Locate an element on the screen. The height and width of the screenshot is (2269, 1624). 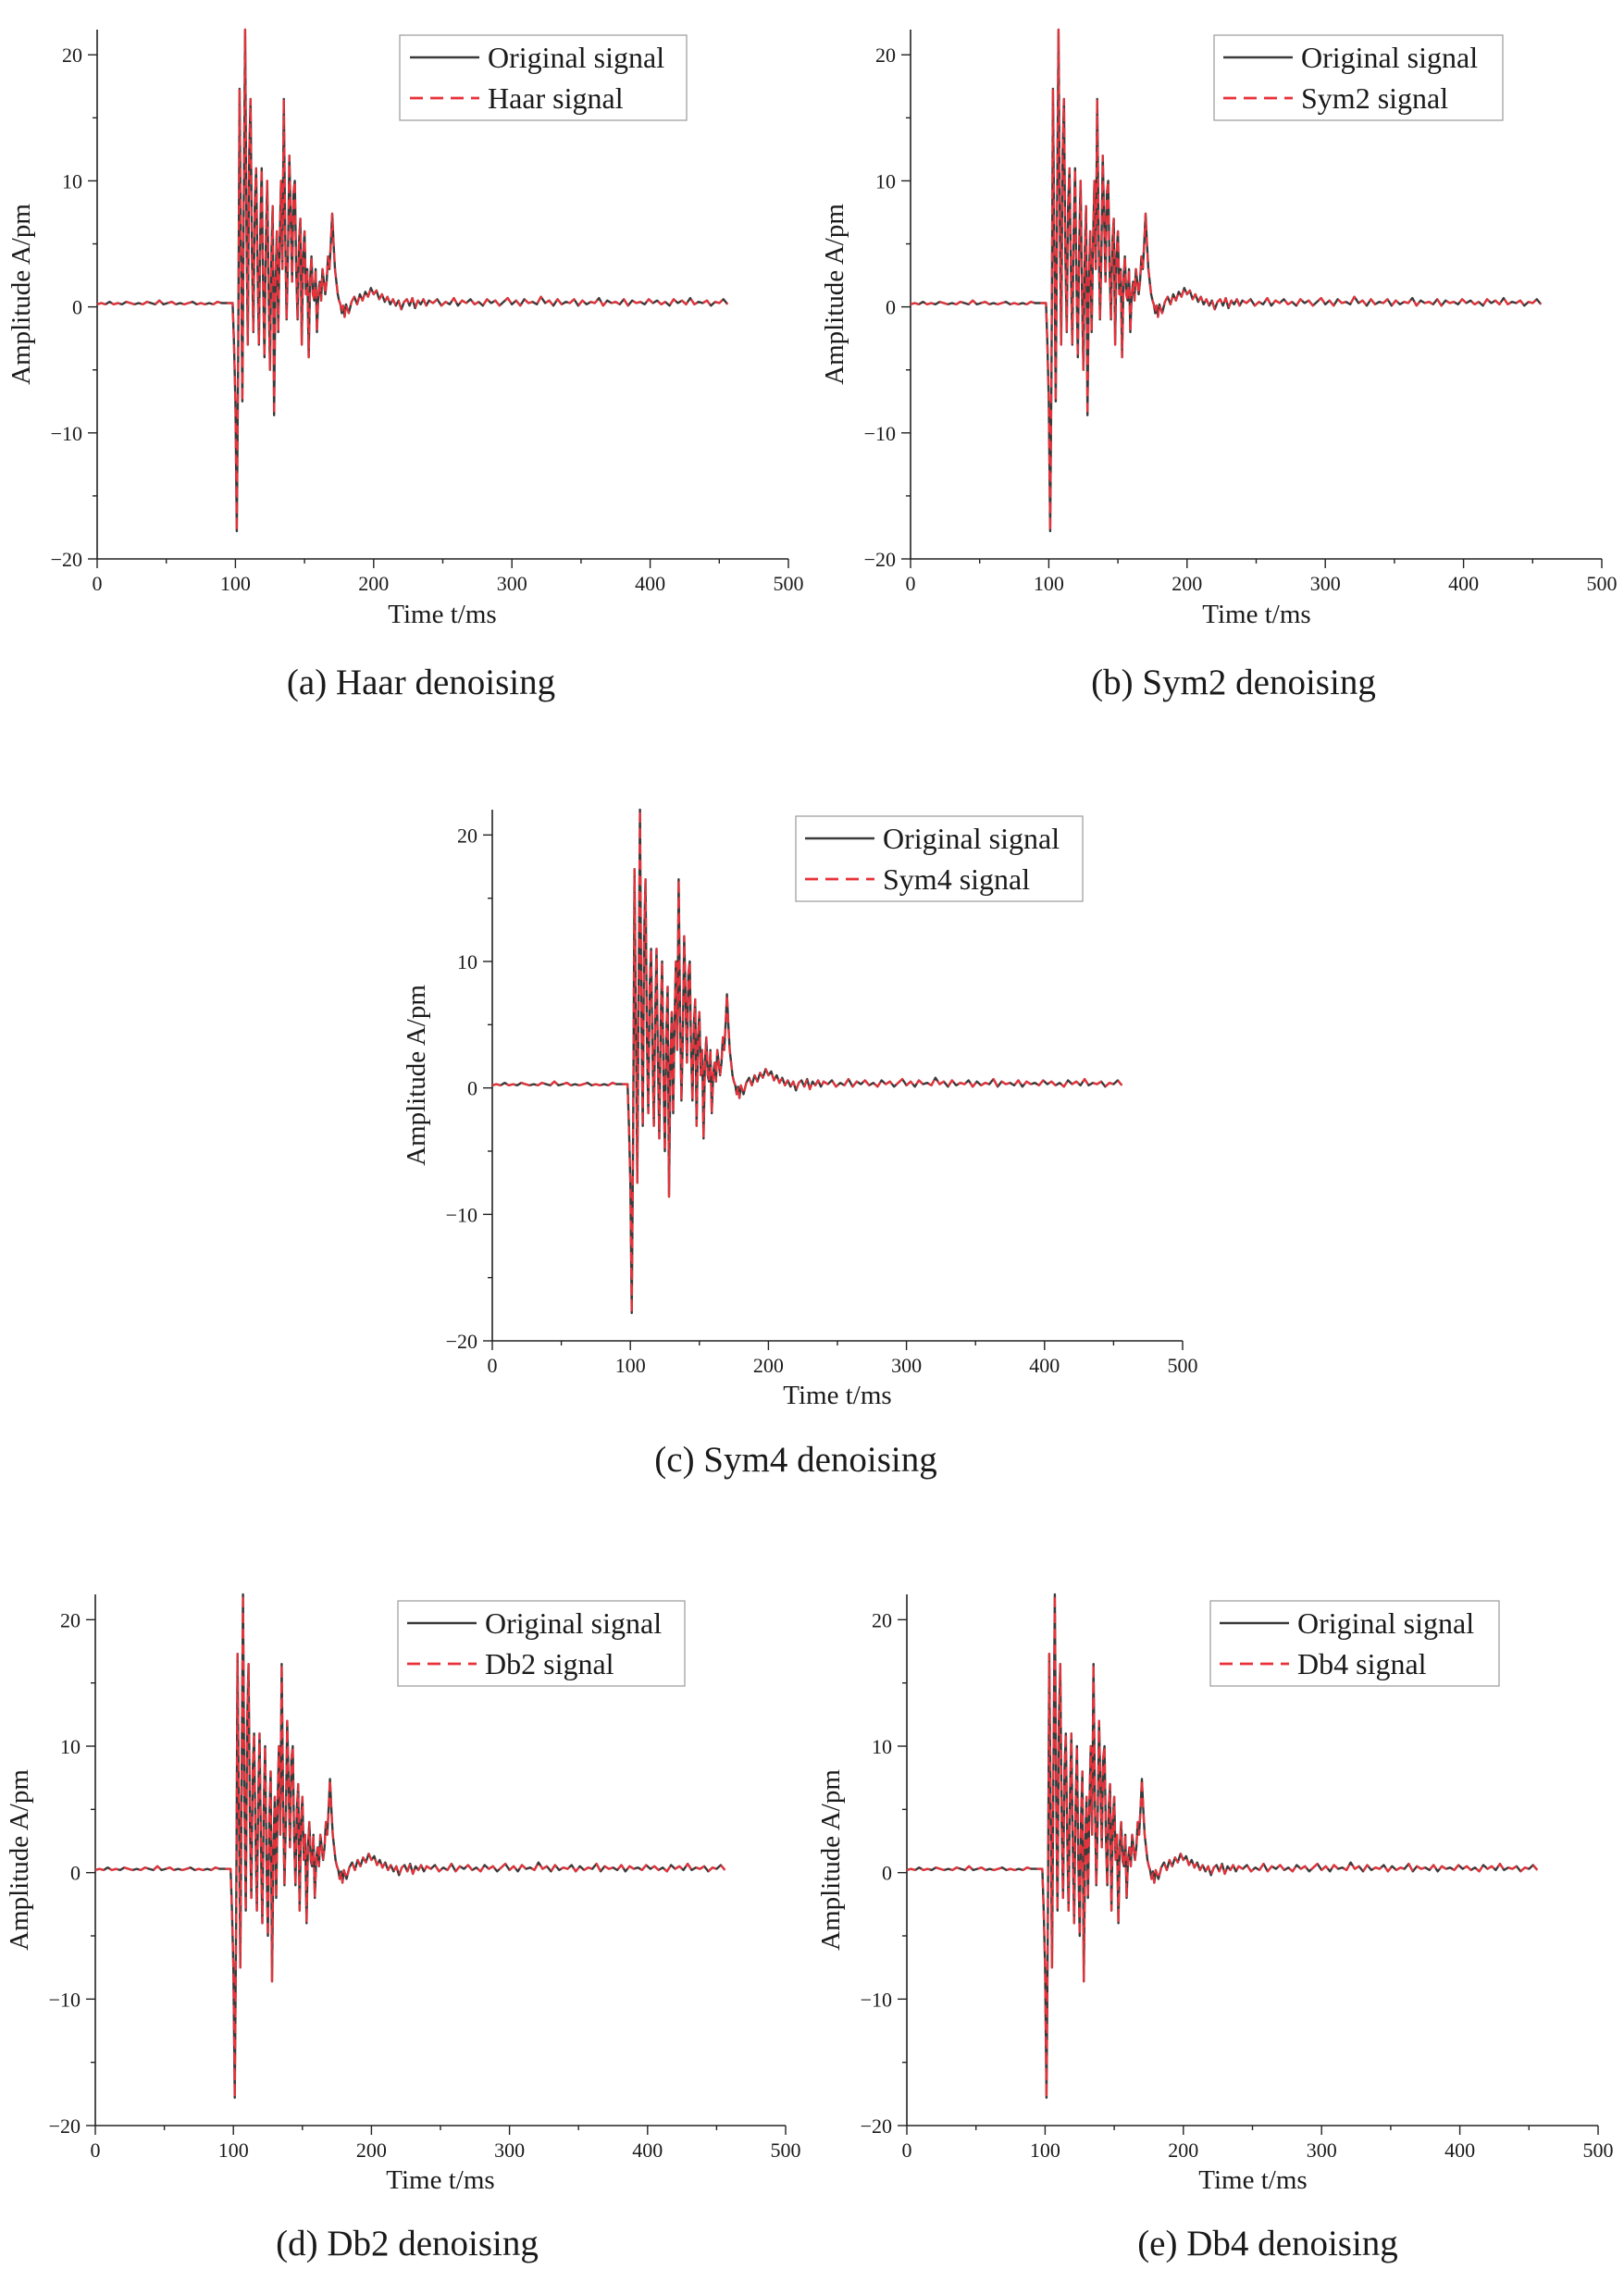
panel-caption: (b) Sym2 denoising is located at coordinates (1233, 682).